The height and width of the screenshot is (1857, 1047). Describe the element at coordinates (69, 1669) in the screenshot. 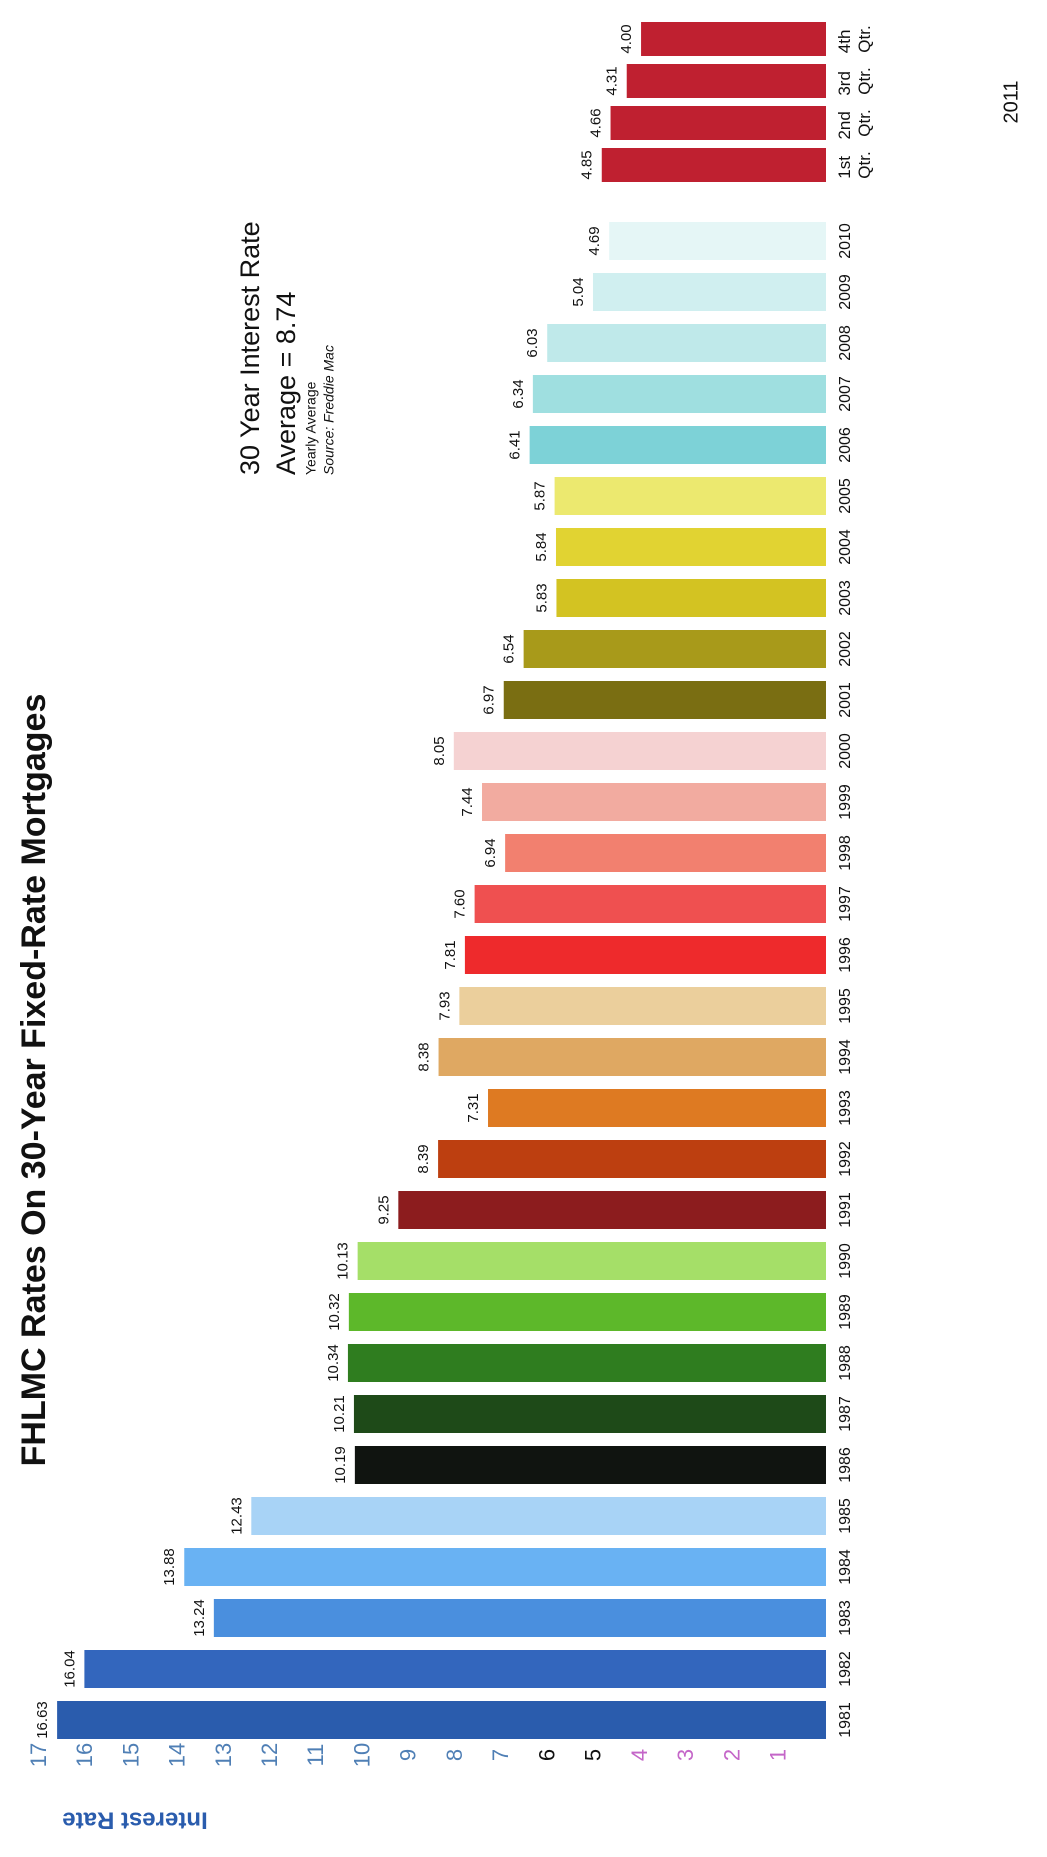

I see `value-label: 16.04` at that location.